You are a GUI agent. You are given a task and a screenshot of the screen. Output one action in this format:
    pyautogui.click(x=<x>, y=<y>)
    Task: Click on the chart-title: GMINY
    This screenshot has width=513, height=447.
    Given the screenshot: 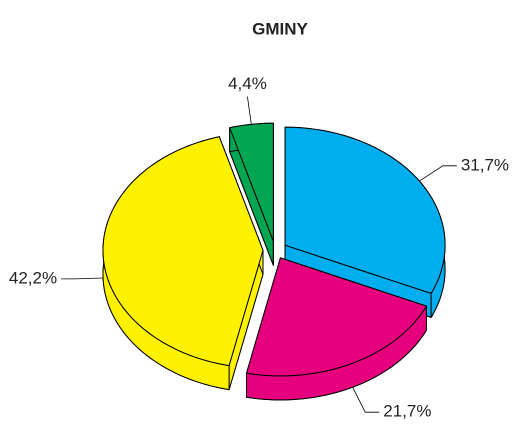 What is the action you would take?
    pyautogui.click(x=280, y=28)
    